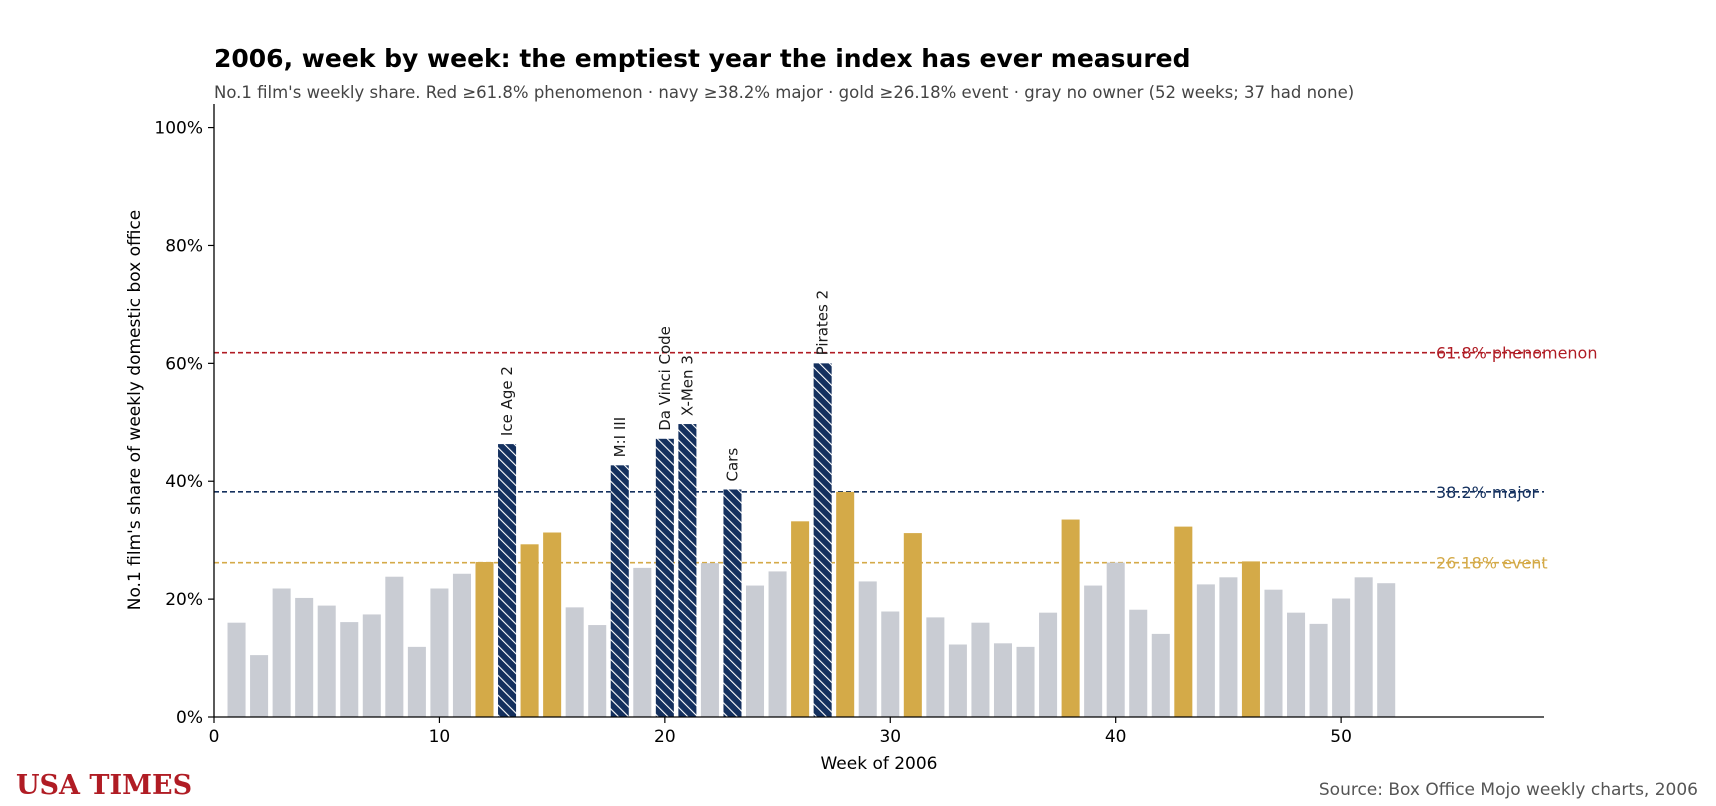  What do you see at coordinates (184, 364) in the screenshot?
I see `y-tick-label-3: 60%` at bounding box center [184, 364].